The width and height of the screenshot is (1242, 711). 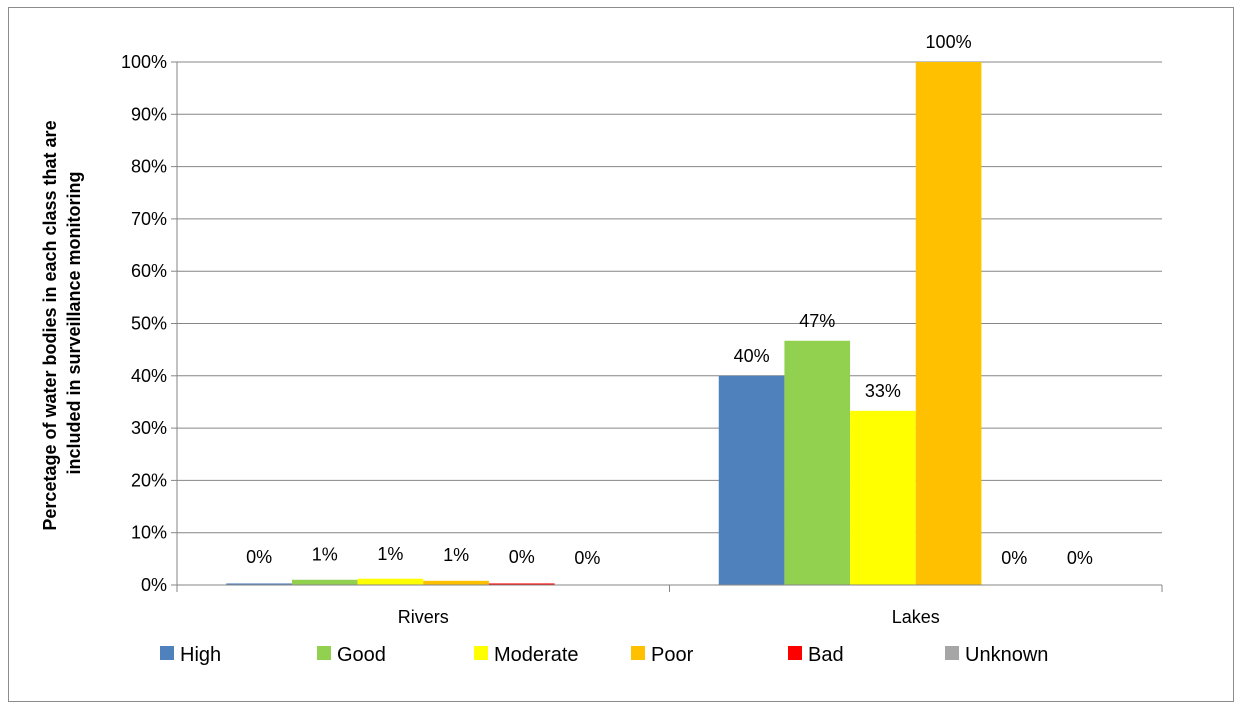 I want to click on y-tick-label: 70%, so click(x=149, y=219).